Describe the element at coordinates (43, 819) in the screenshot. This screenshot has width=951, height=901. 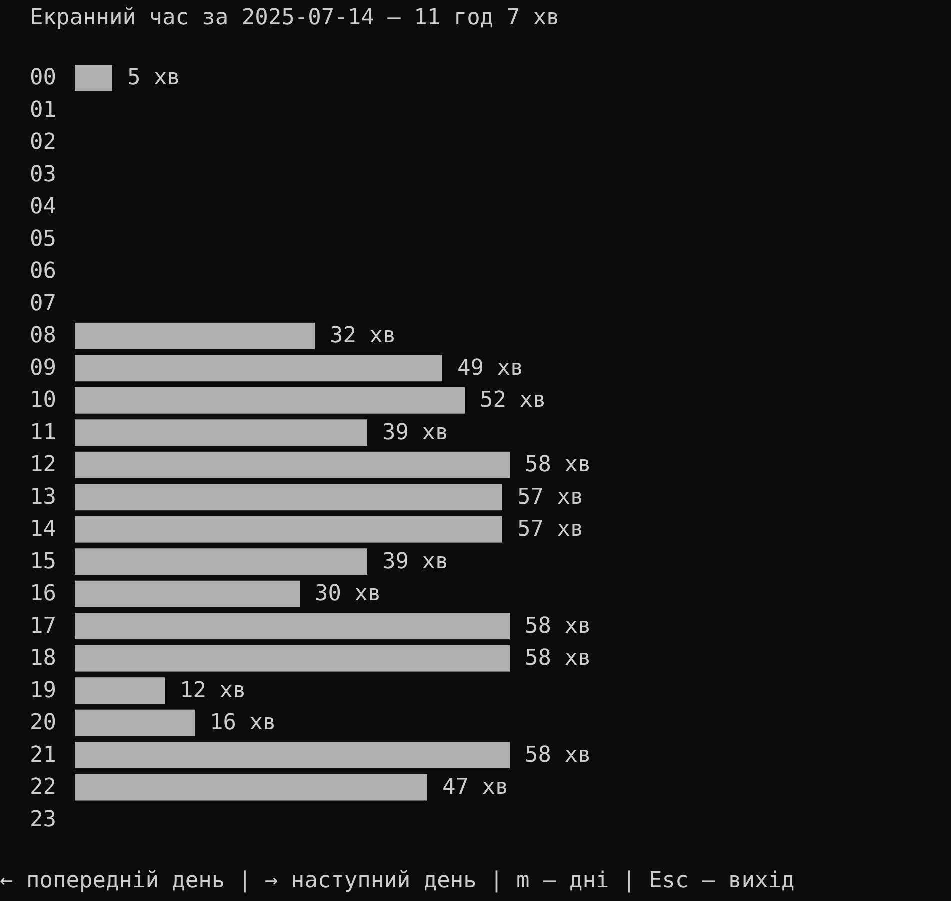
I see `y-tick-label: 23` at that location.